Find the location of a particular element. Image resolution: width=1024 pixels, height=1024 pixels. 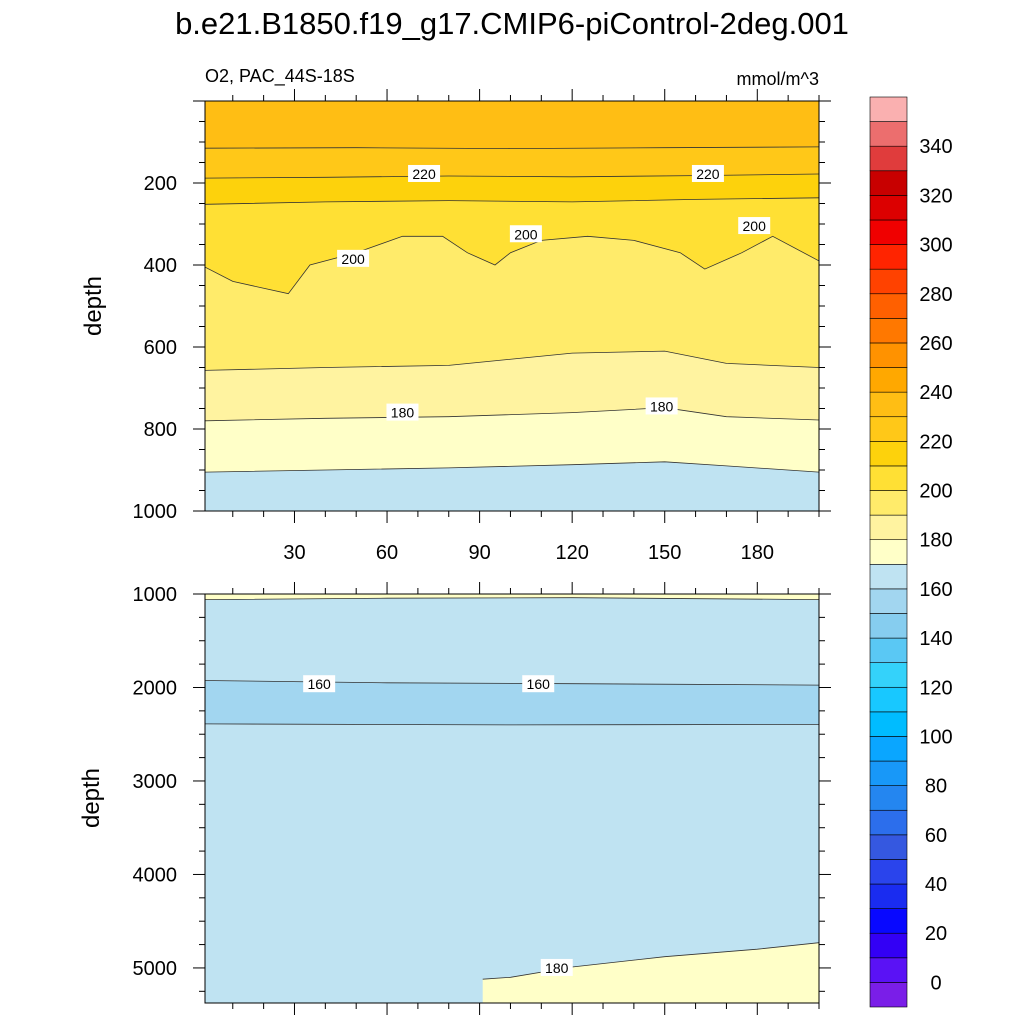

x-tick-label: 120 is located at coordinates (571, 553).